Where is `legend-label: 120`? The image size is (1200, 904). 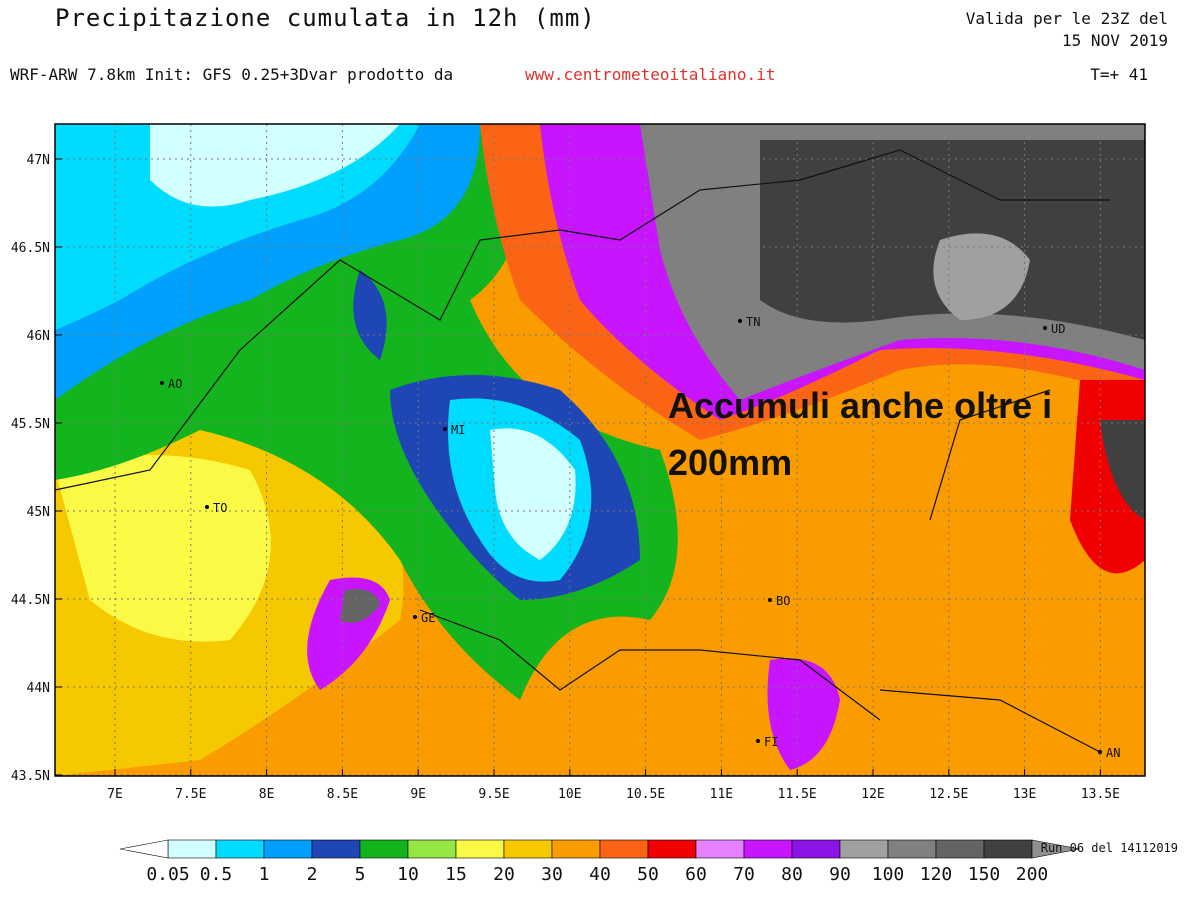
legend-label: 120 is located at coordinates (936, 874).